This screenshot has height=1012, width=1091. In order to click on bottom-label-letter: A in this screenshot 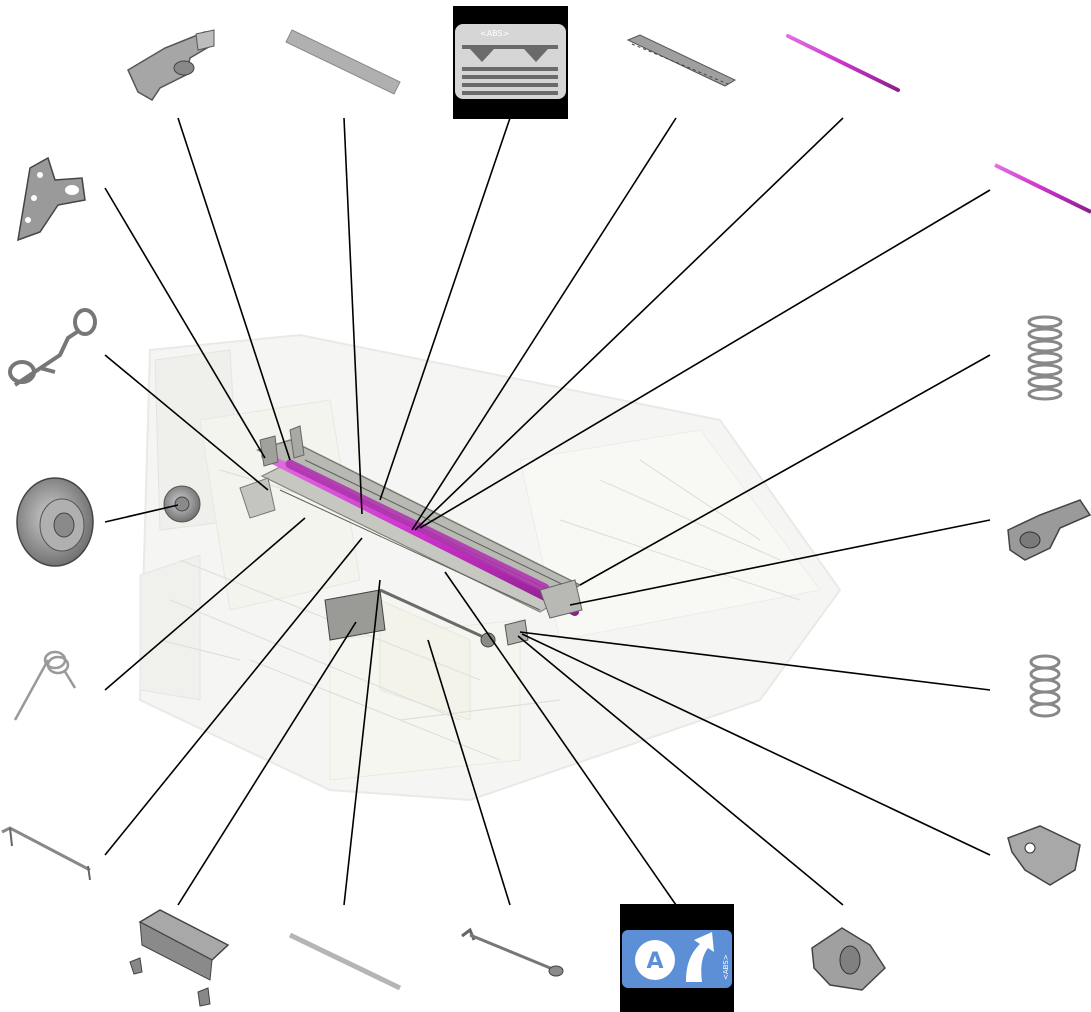, I will do `click(654, 961)`.